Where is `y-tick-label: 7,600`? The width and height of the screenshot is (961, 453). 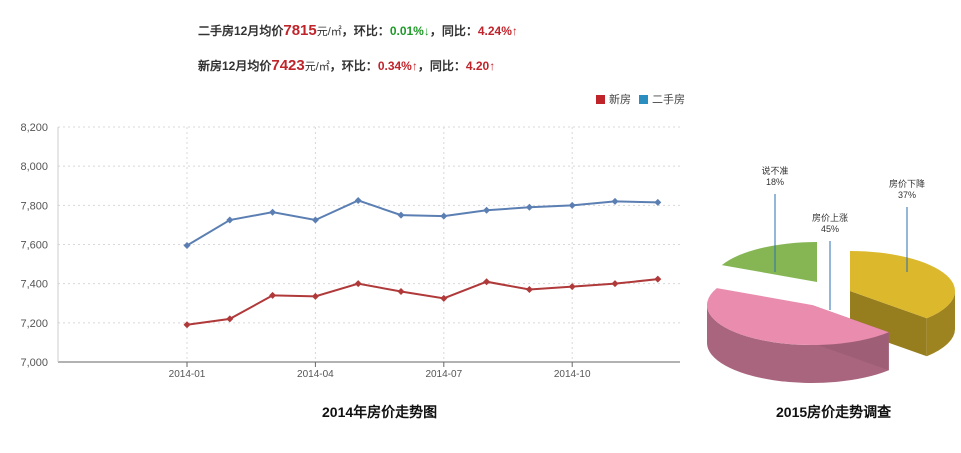 y-tick-label: 7,600 is located at coordinates (34, 246).